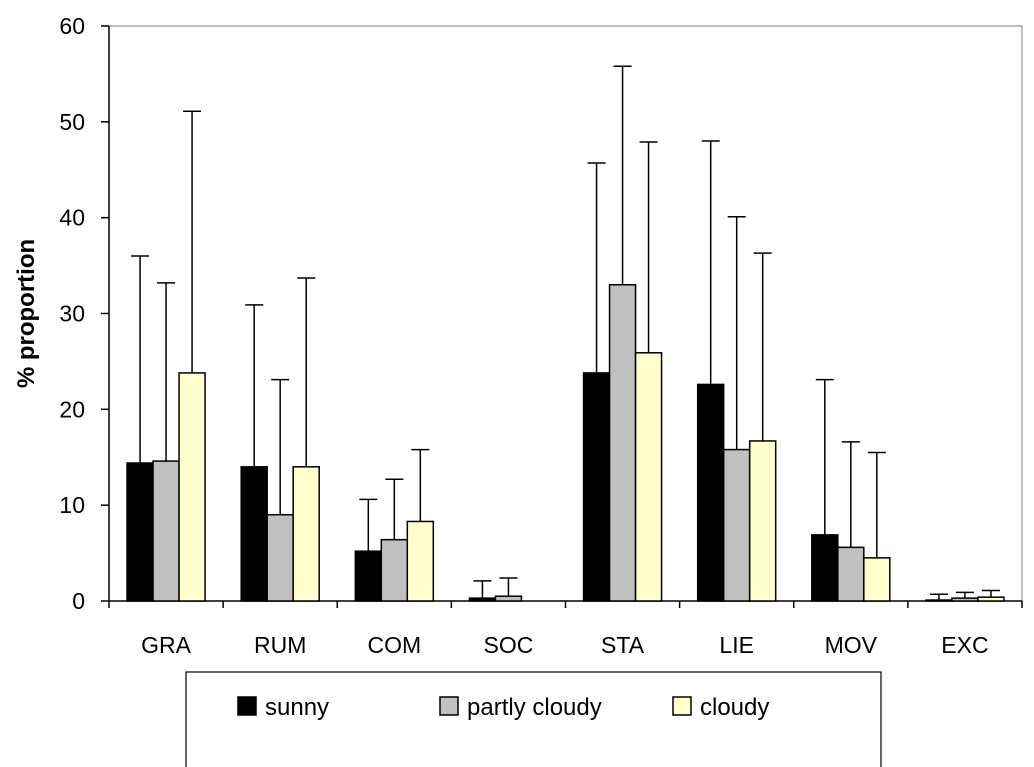 The image size is (1034, 767). I want to click on x-tick-label: STA, so click(623, 645).